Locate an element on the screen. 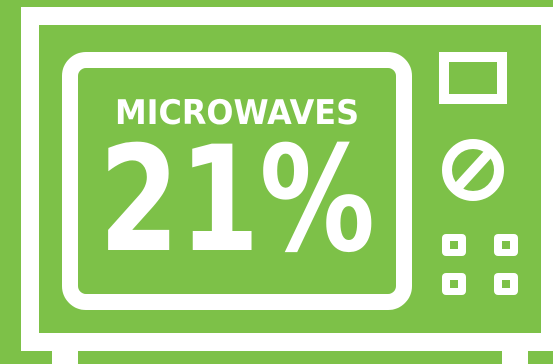  keypad-icon is located at coordinates (480, 264).